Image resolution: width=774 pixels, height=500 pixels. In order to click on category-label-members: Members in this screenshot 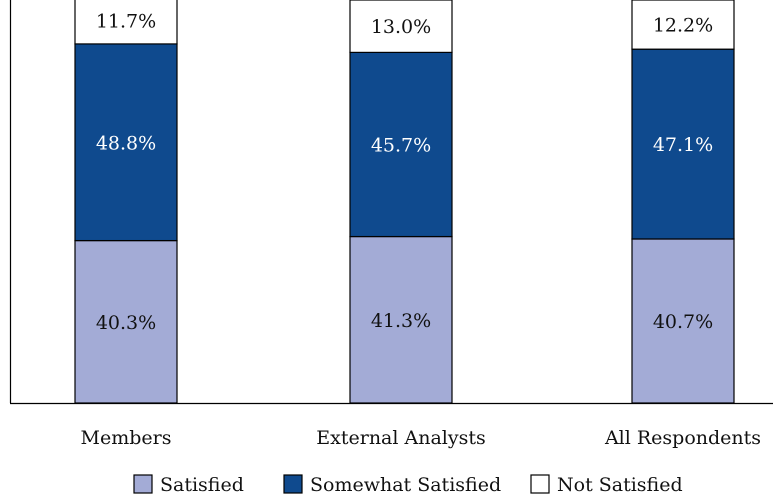, I will do `click(126, 438)`.